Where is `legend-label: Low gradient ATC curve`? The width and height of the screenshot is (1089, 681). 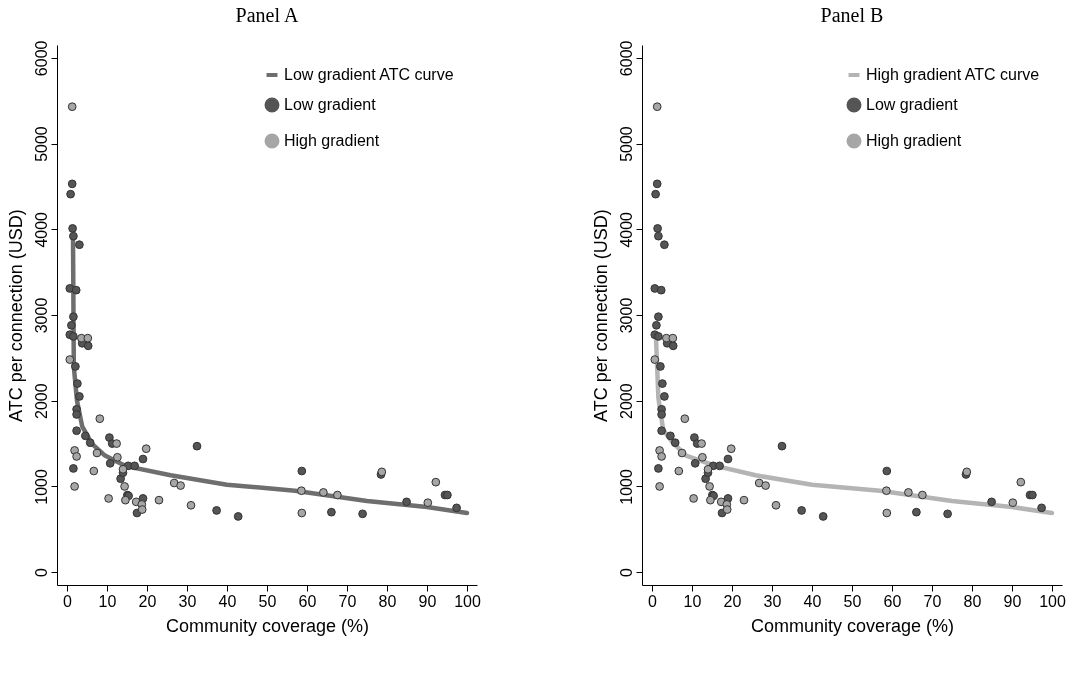 legend-label: Low gradient ATC curve is located at coordinates (369, 74).